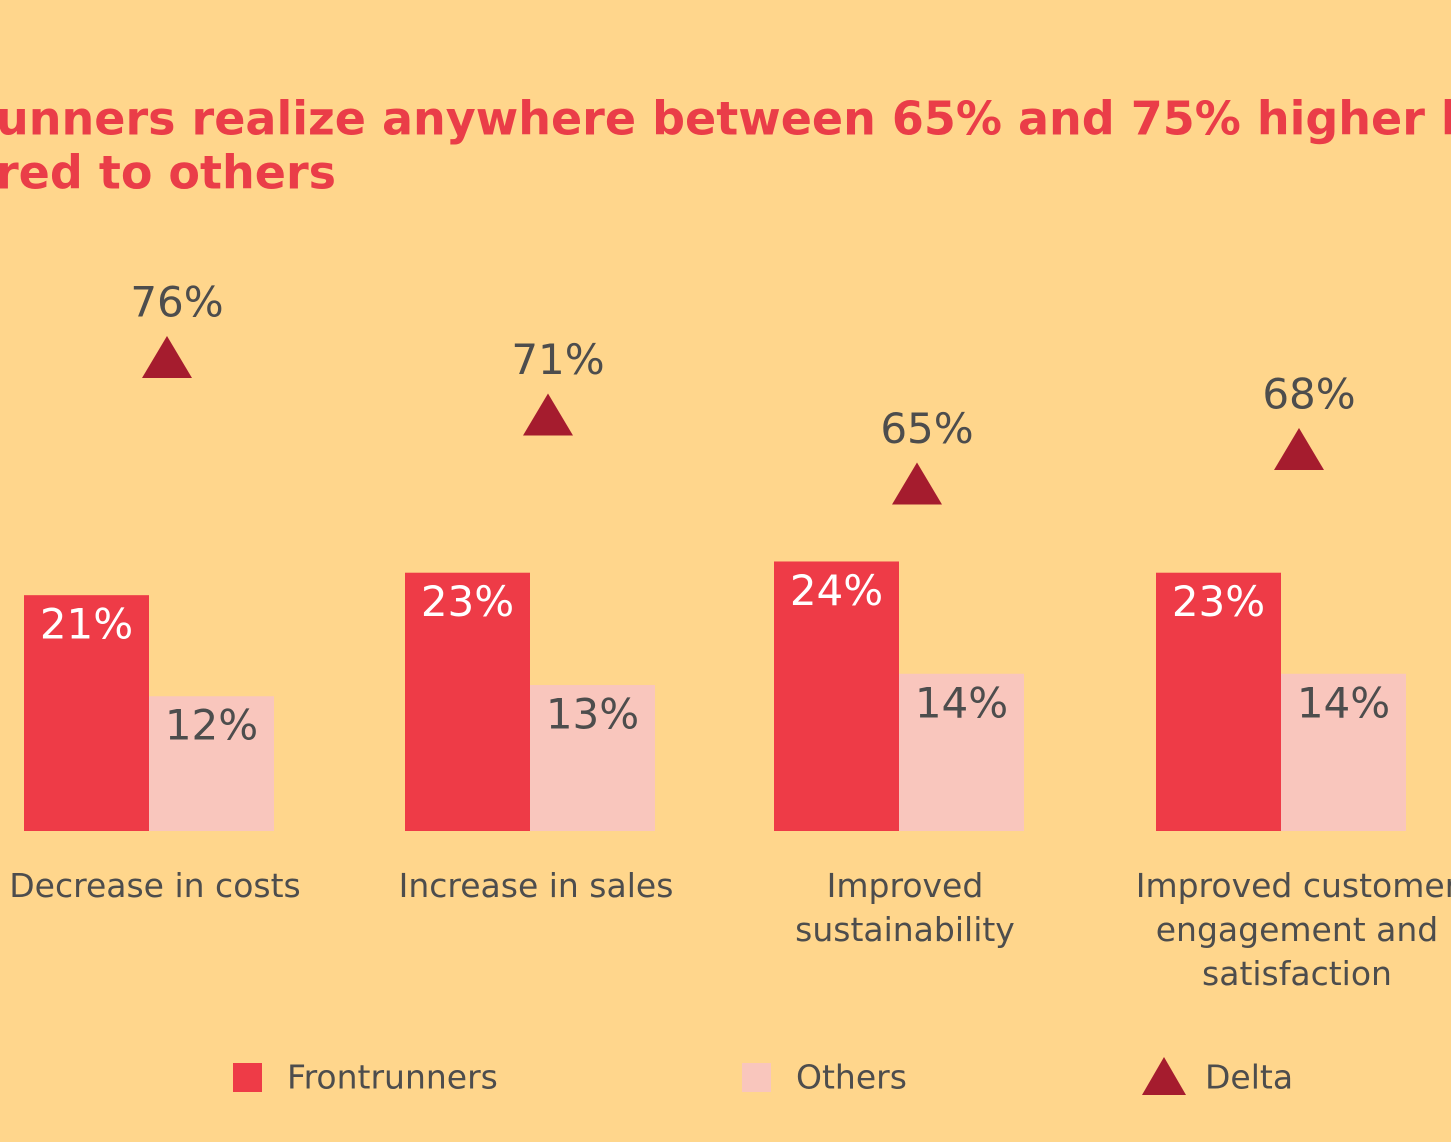  Describe the element at coordinates (1249, 1077) in the screenshot. I see `legend-label: Delta` at that location.